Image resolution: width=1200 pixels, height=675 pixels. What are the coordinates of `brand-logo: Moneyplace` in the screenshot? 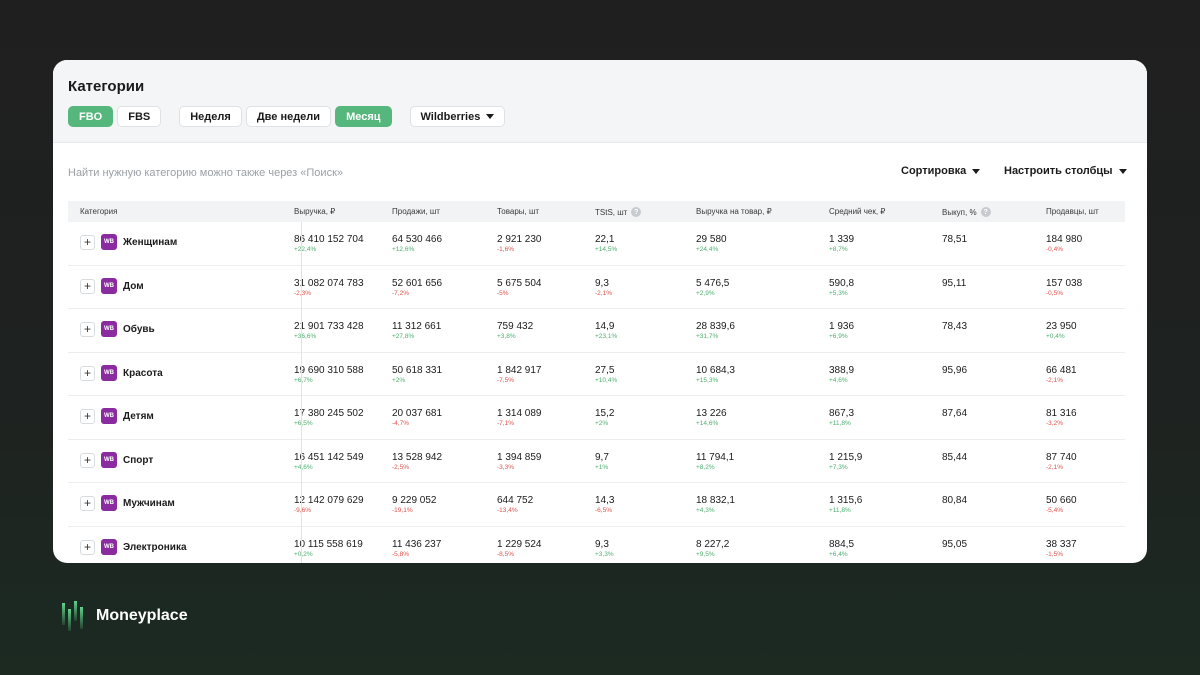 It's located at (124, 616).